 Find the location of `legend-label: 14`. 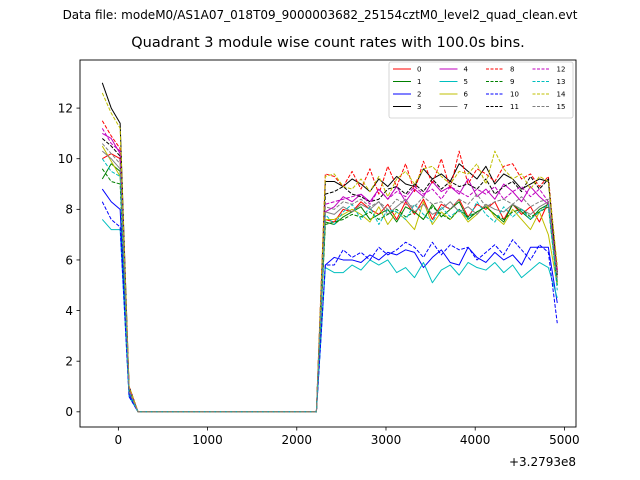

legend-label: 14 is located at coordinates (561, 95).